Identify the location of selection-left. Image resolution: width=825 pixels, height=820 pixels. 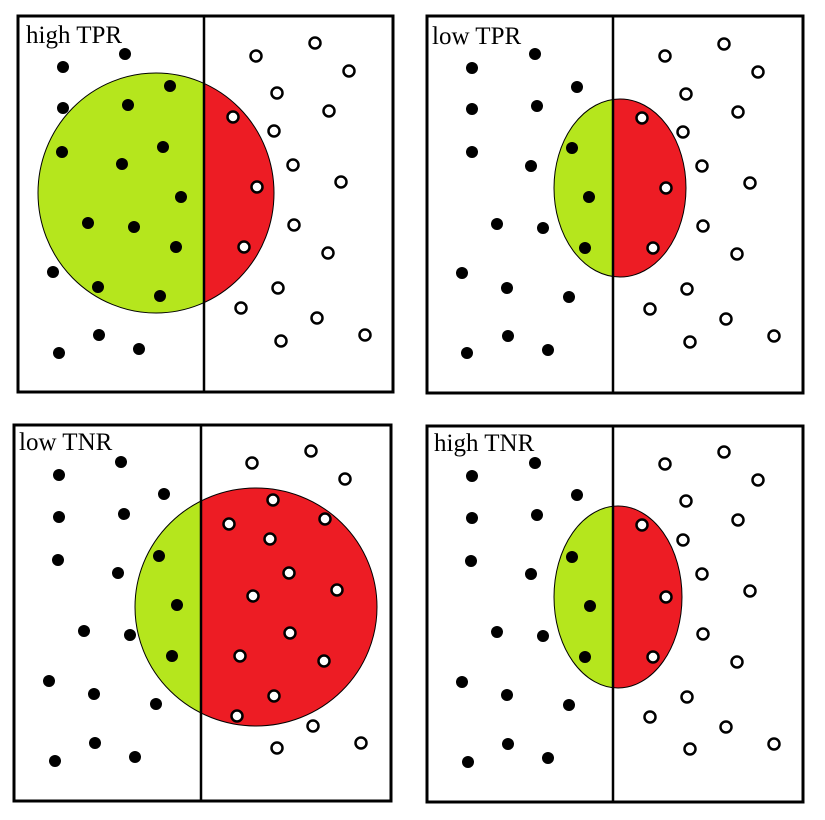
(168, 607).